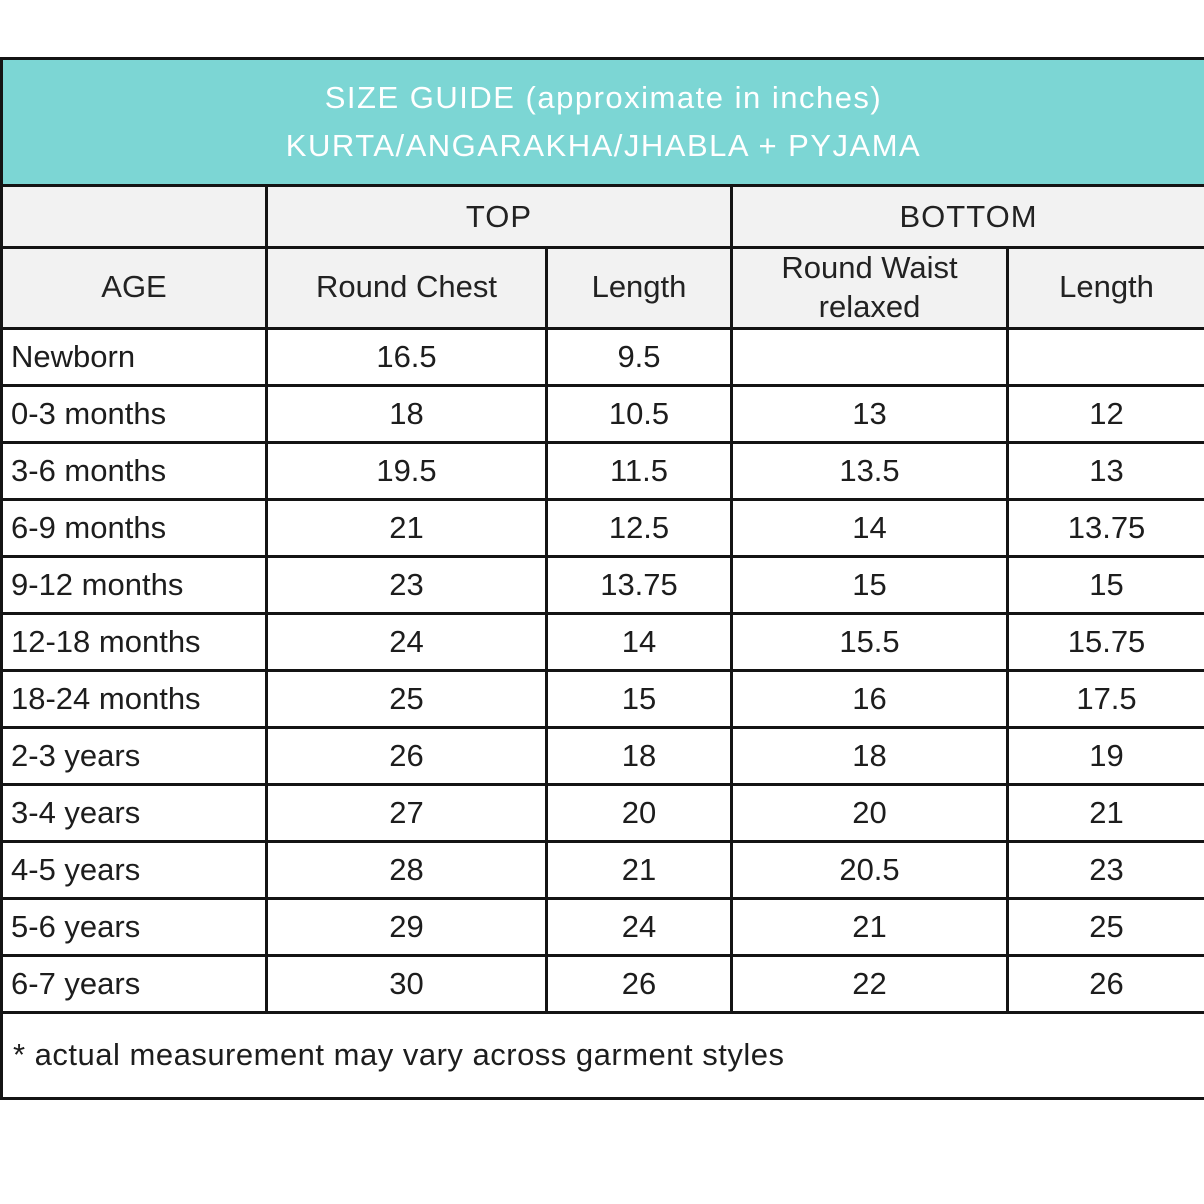  Describe the element at coordinates (134, 413) in the screenshot. I see `age-cell: 0-3 months` at that location.